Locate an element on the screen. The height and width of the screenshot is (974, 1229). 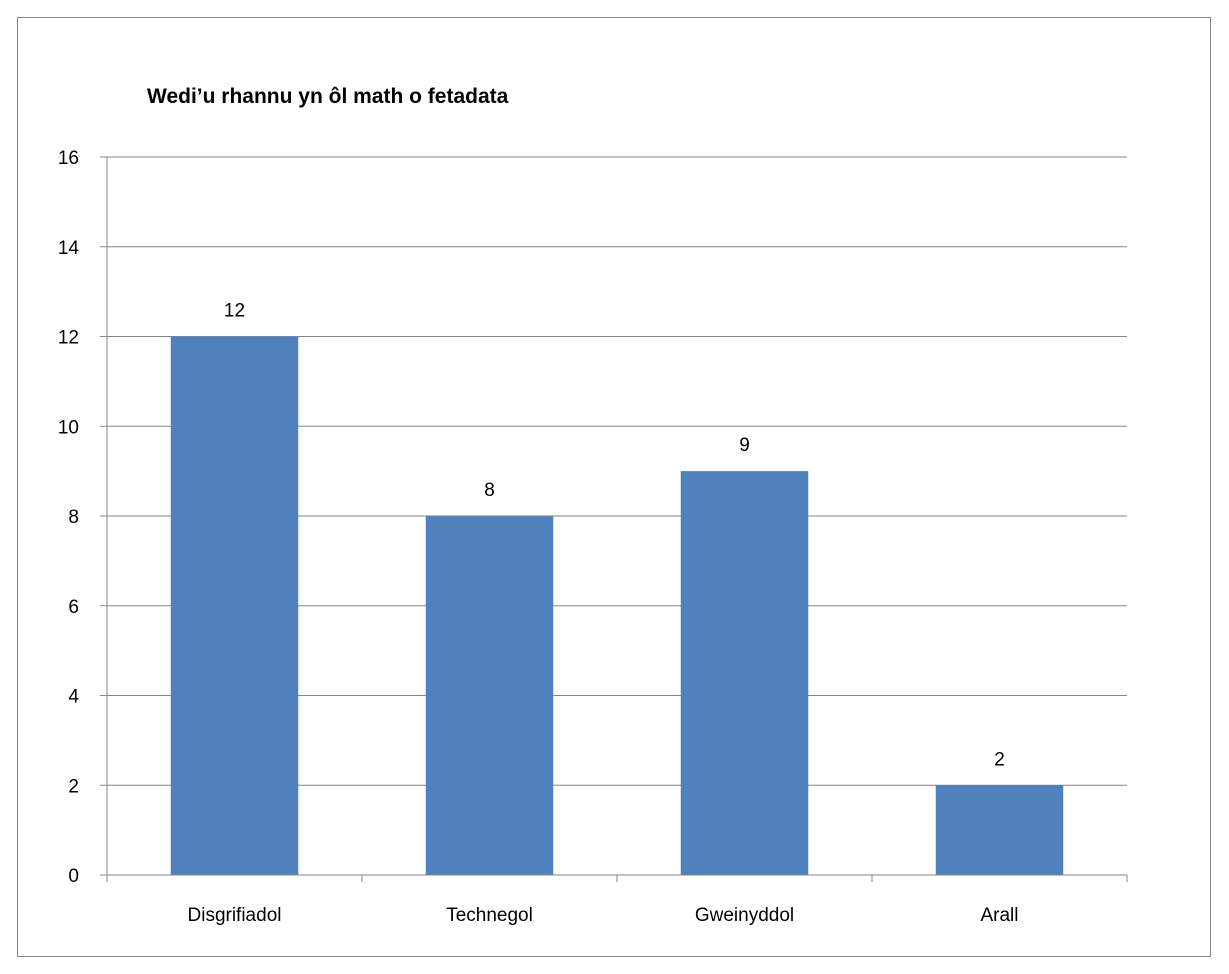
bar-technegol is located at coordinates (489, 695).